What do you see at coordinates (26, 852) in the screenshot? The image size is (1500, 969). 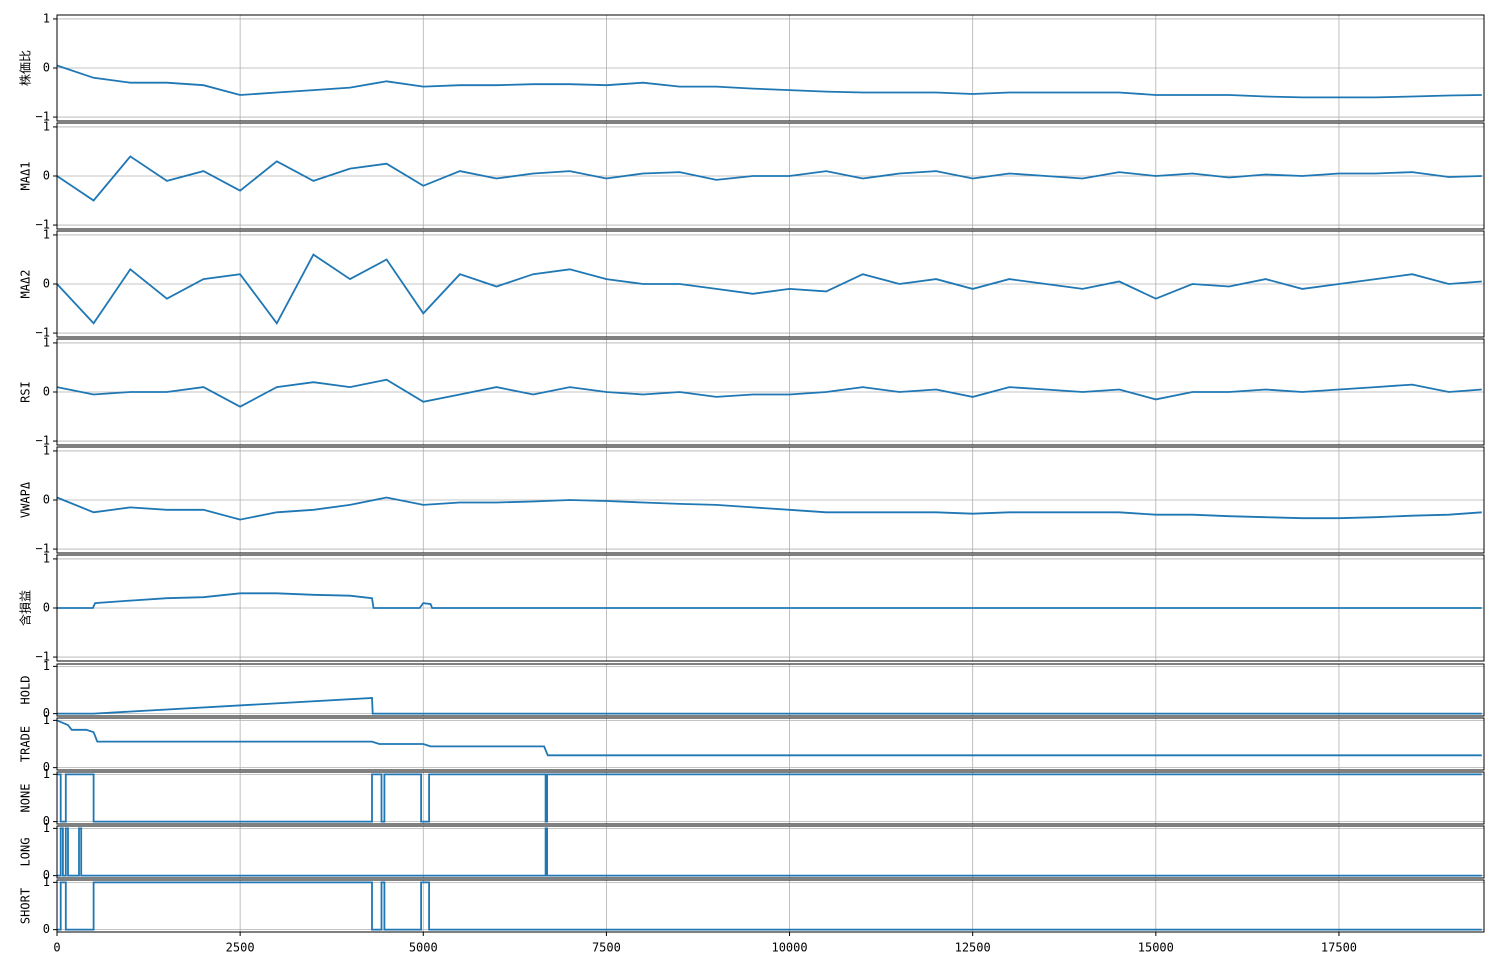 I see `y-axis-label: LONG` at bounding box center [26, 852].